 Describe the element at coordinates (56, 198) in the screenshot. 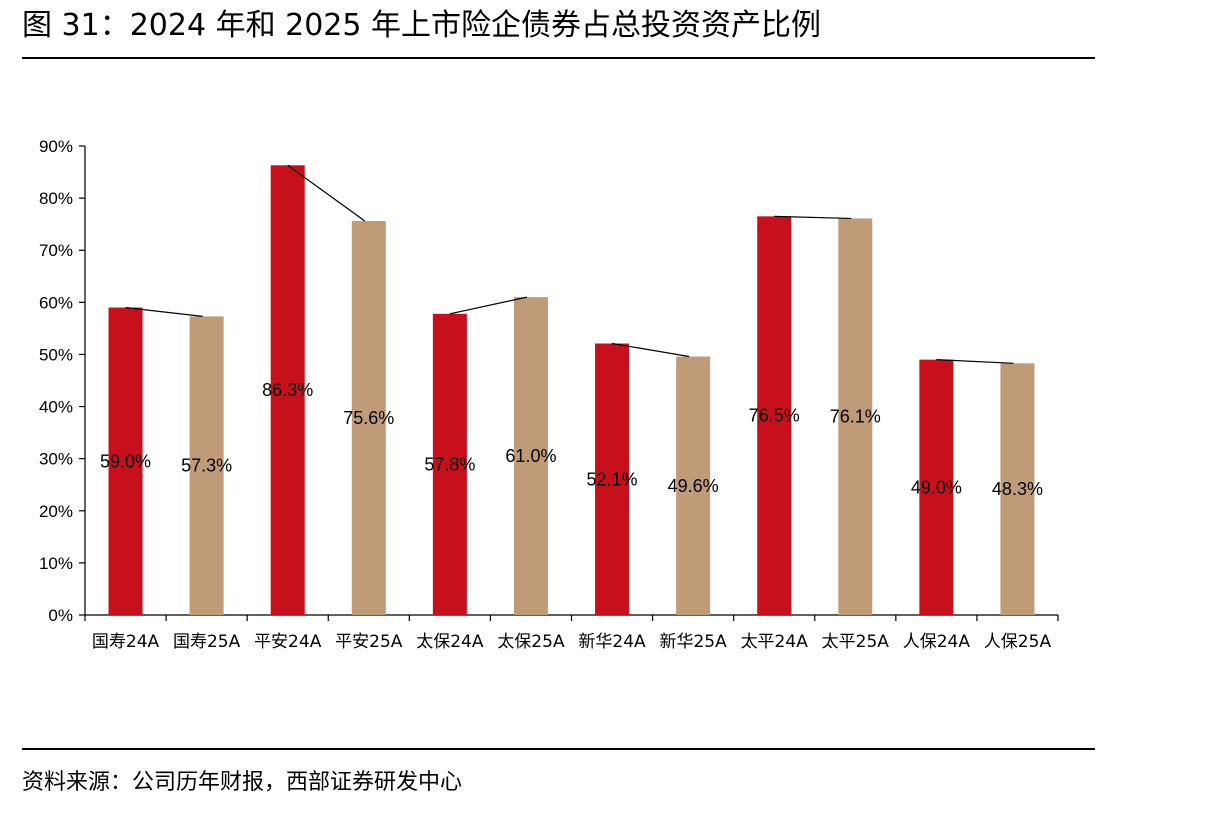

I see `y-tick-label: 80%` at that location.